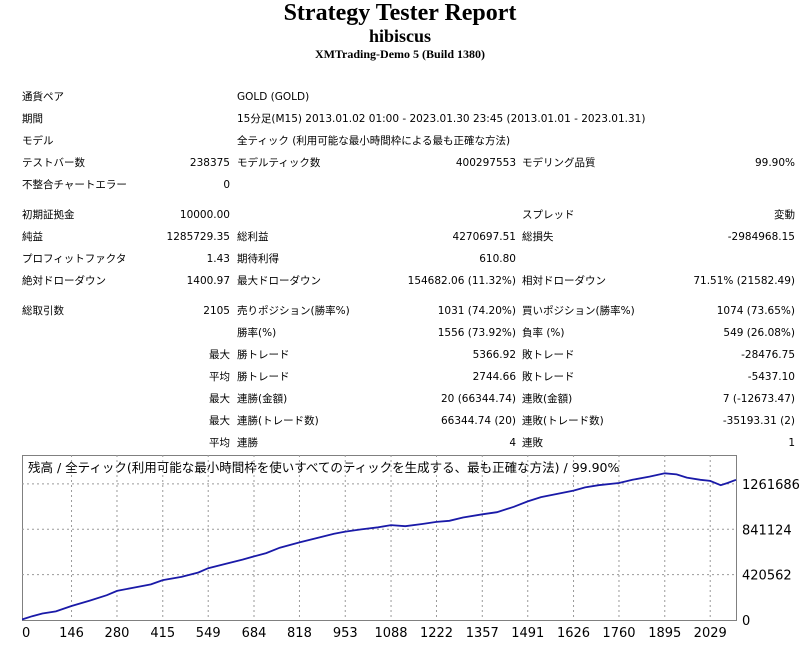 The image size is (800, 653). Describe the element at coordinates (746, 621) in the screenshot. I see `y-tick-label: 0` at that location.